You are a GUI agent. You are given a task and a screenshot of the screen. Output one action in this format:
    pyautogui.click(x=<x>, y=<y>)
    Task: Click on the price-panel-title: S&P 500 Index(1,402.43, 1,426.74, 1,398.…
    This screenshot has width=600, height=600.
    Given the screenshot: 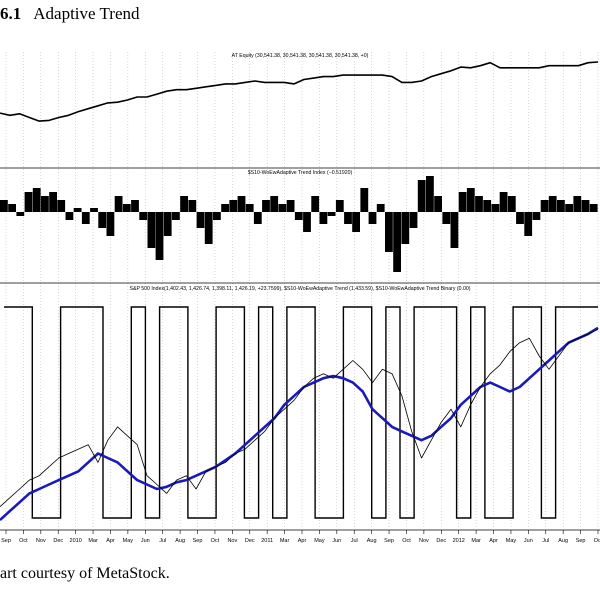 What is the action you would take?
    pyautogui.click(x=300, y=289)
    